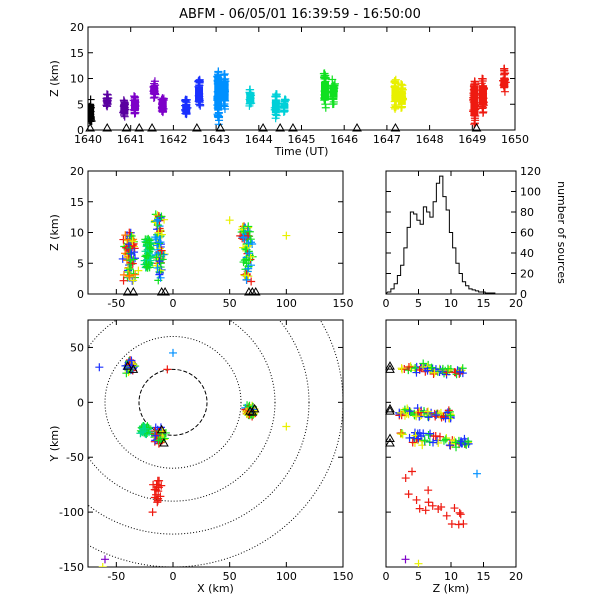 The width and height of the screenshot is (600, 600). What do you see at coordinates (387, 139) in the screenshot?
I see `x-tick-label: 1647` at bounding box center [387, 139].